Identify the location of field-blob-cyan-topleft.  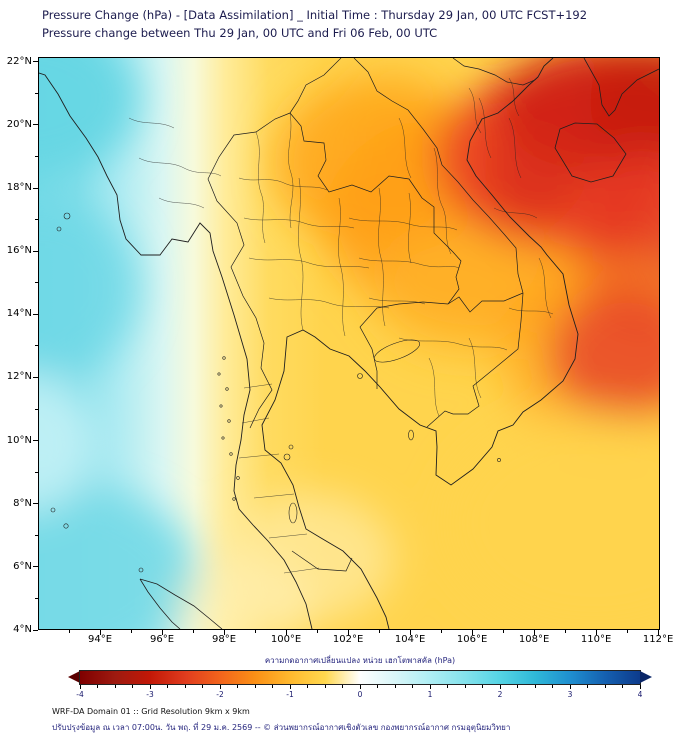
(89, 118).